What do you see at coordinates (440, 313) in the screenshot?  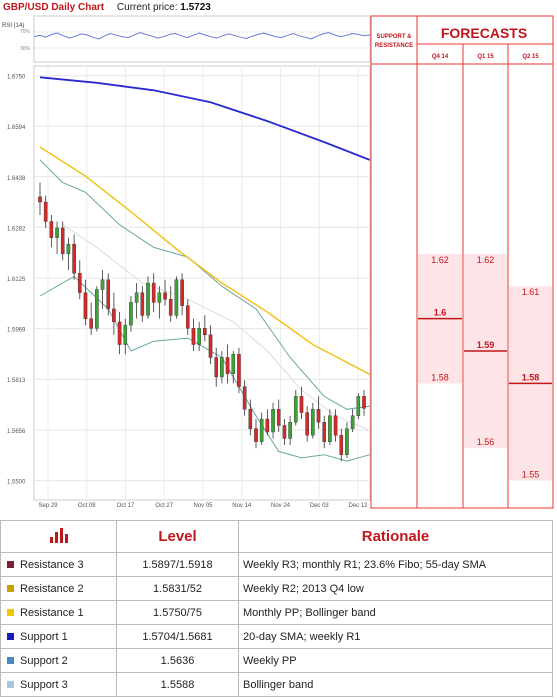 I see `forecast-median: 1.6` at bounding box center [440, 313].